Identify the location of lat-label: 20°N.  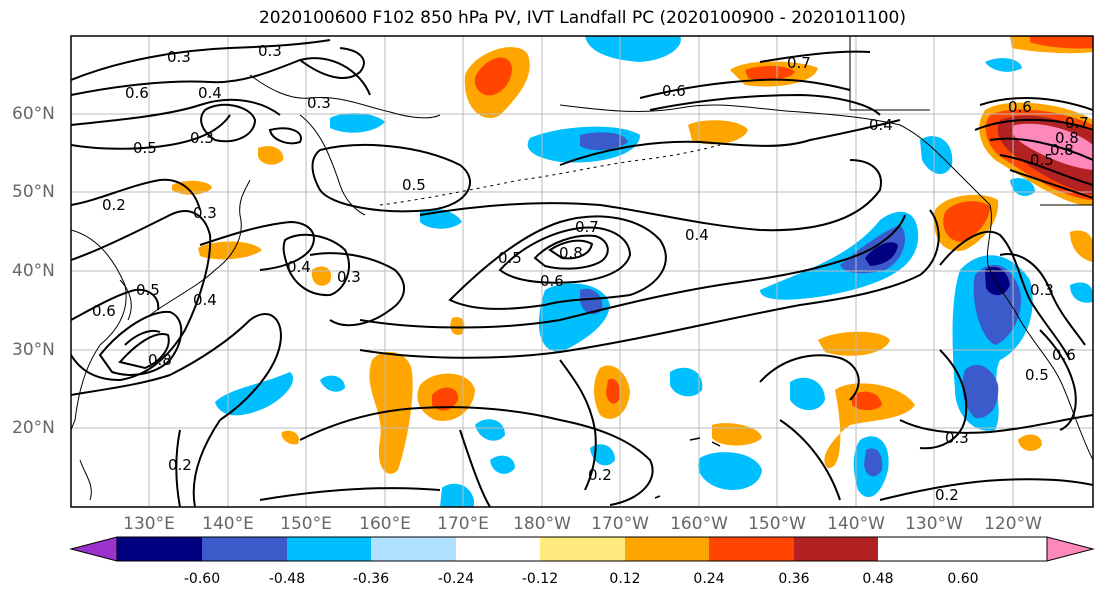
(33, 428).